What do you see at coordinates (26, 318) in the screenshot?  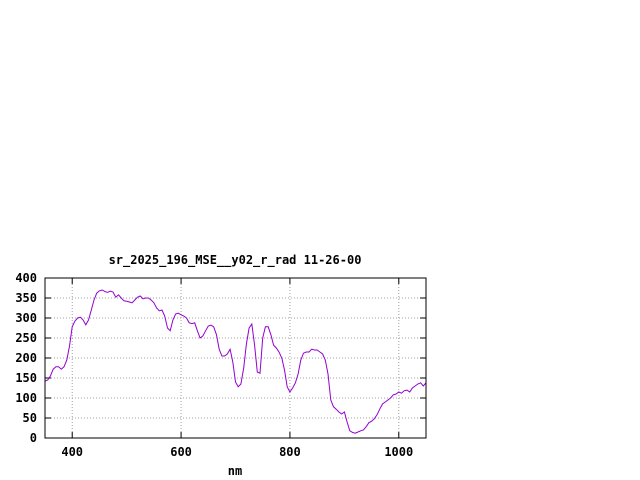 I see `y-tick-label: 300` at bounding box center [26, 318].